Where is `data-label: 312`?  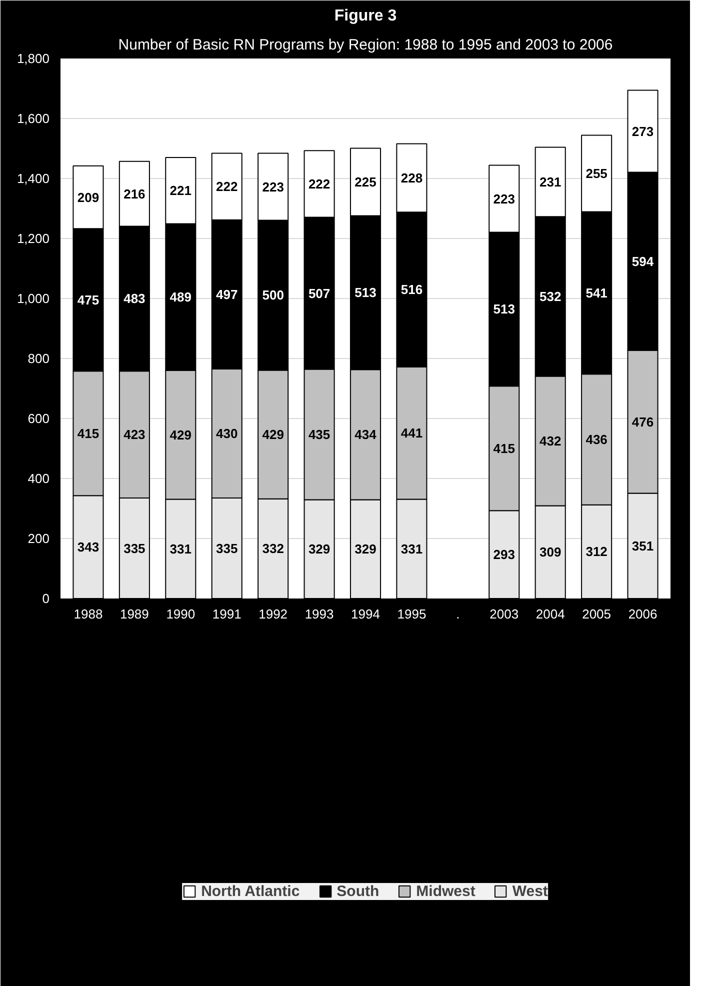 data-label: 312 is located at coordinates (597, 552).